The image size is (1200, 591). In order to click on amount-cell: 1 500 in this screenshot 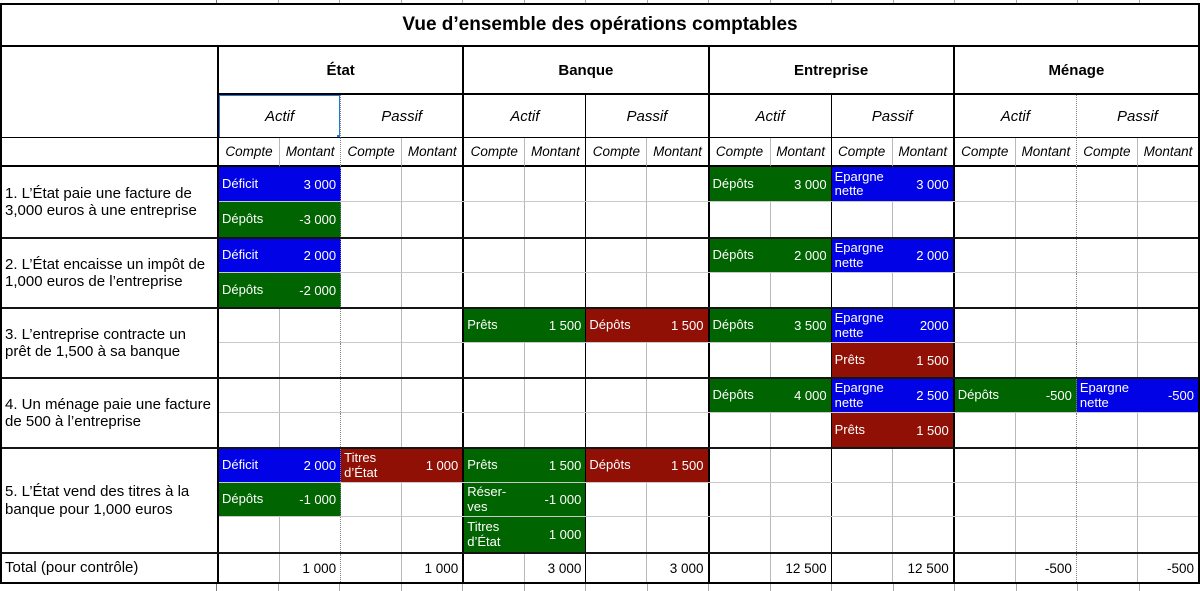, I will do `click(556, 465)`.